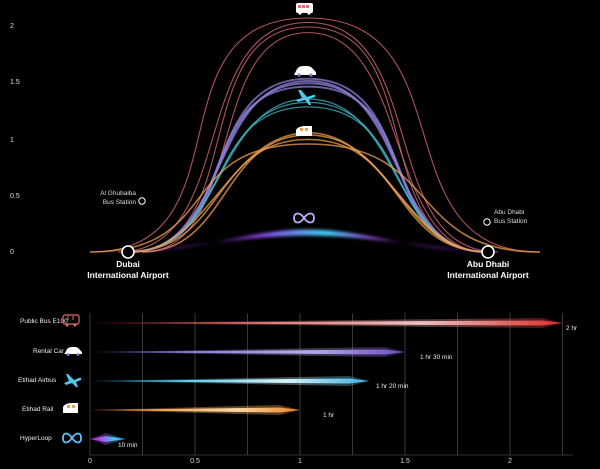 This screenshot has width=600, height=469. Describe the element at coordinates (488, 252) in the screenshot. I see `abu-dhabi-airport-marker` at that location.